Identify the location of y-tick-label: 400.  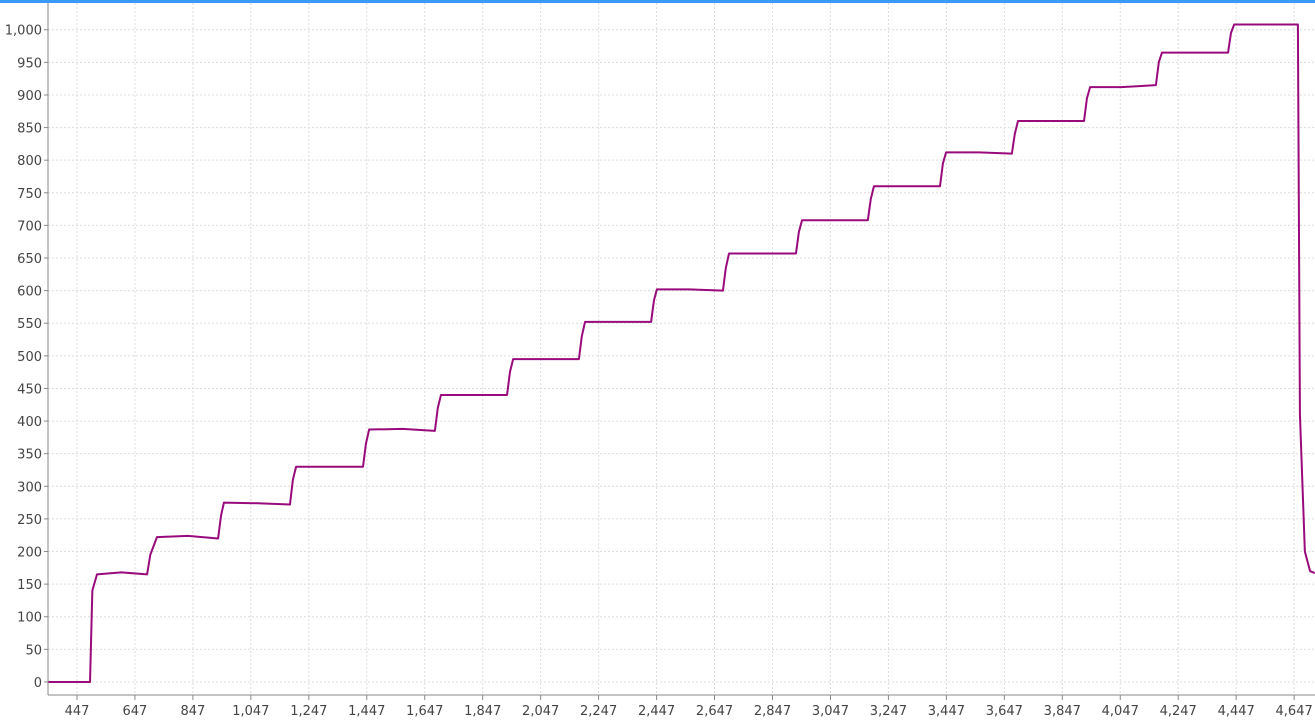
(29, 422).